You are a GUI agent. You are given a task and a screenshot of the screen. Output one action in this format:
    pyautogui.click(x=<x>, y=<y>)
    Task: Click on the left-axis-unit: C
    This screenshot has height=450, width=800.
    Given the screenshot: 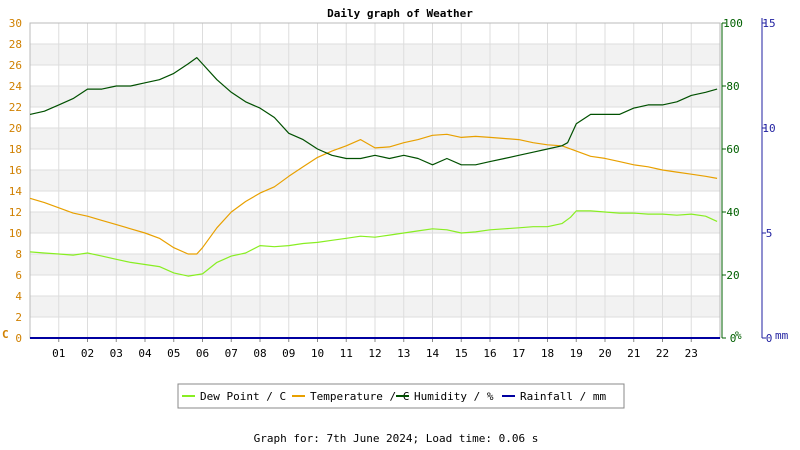 What is the action you would take?
    pyautogui.click(x=5, y=334)
    